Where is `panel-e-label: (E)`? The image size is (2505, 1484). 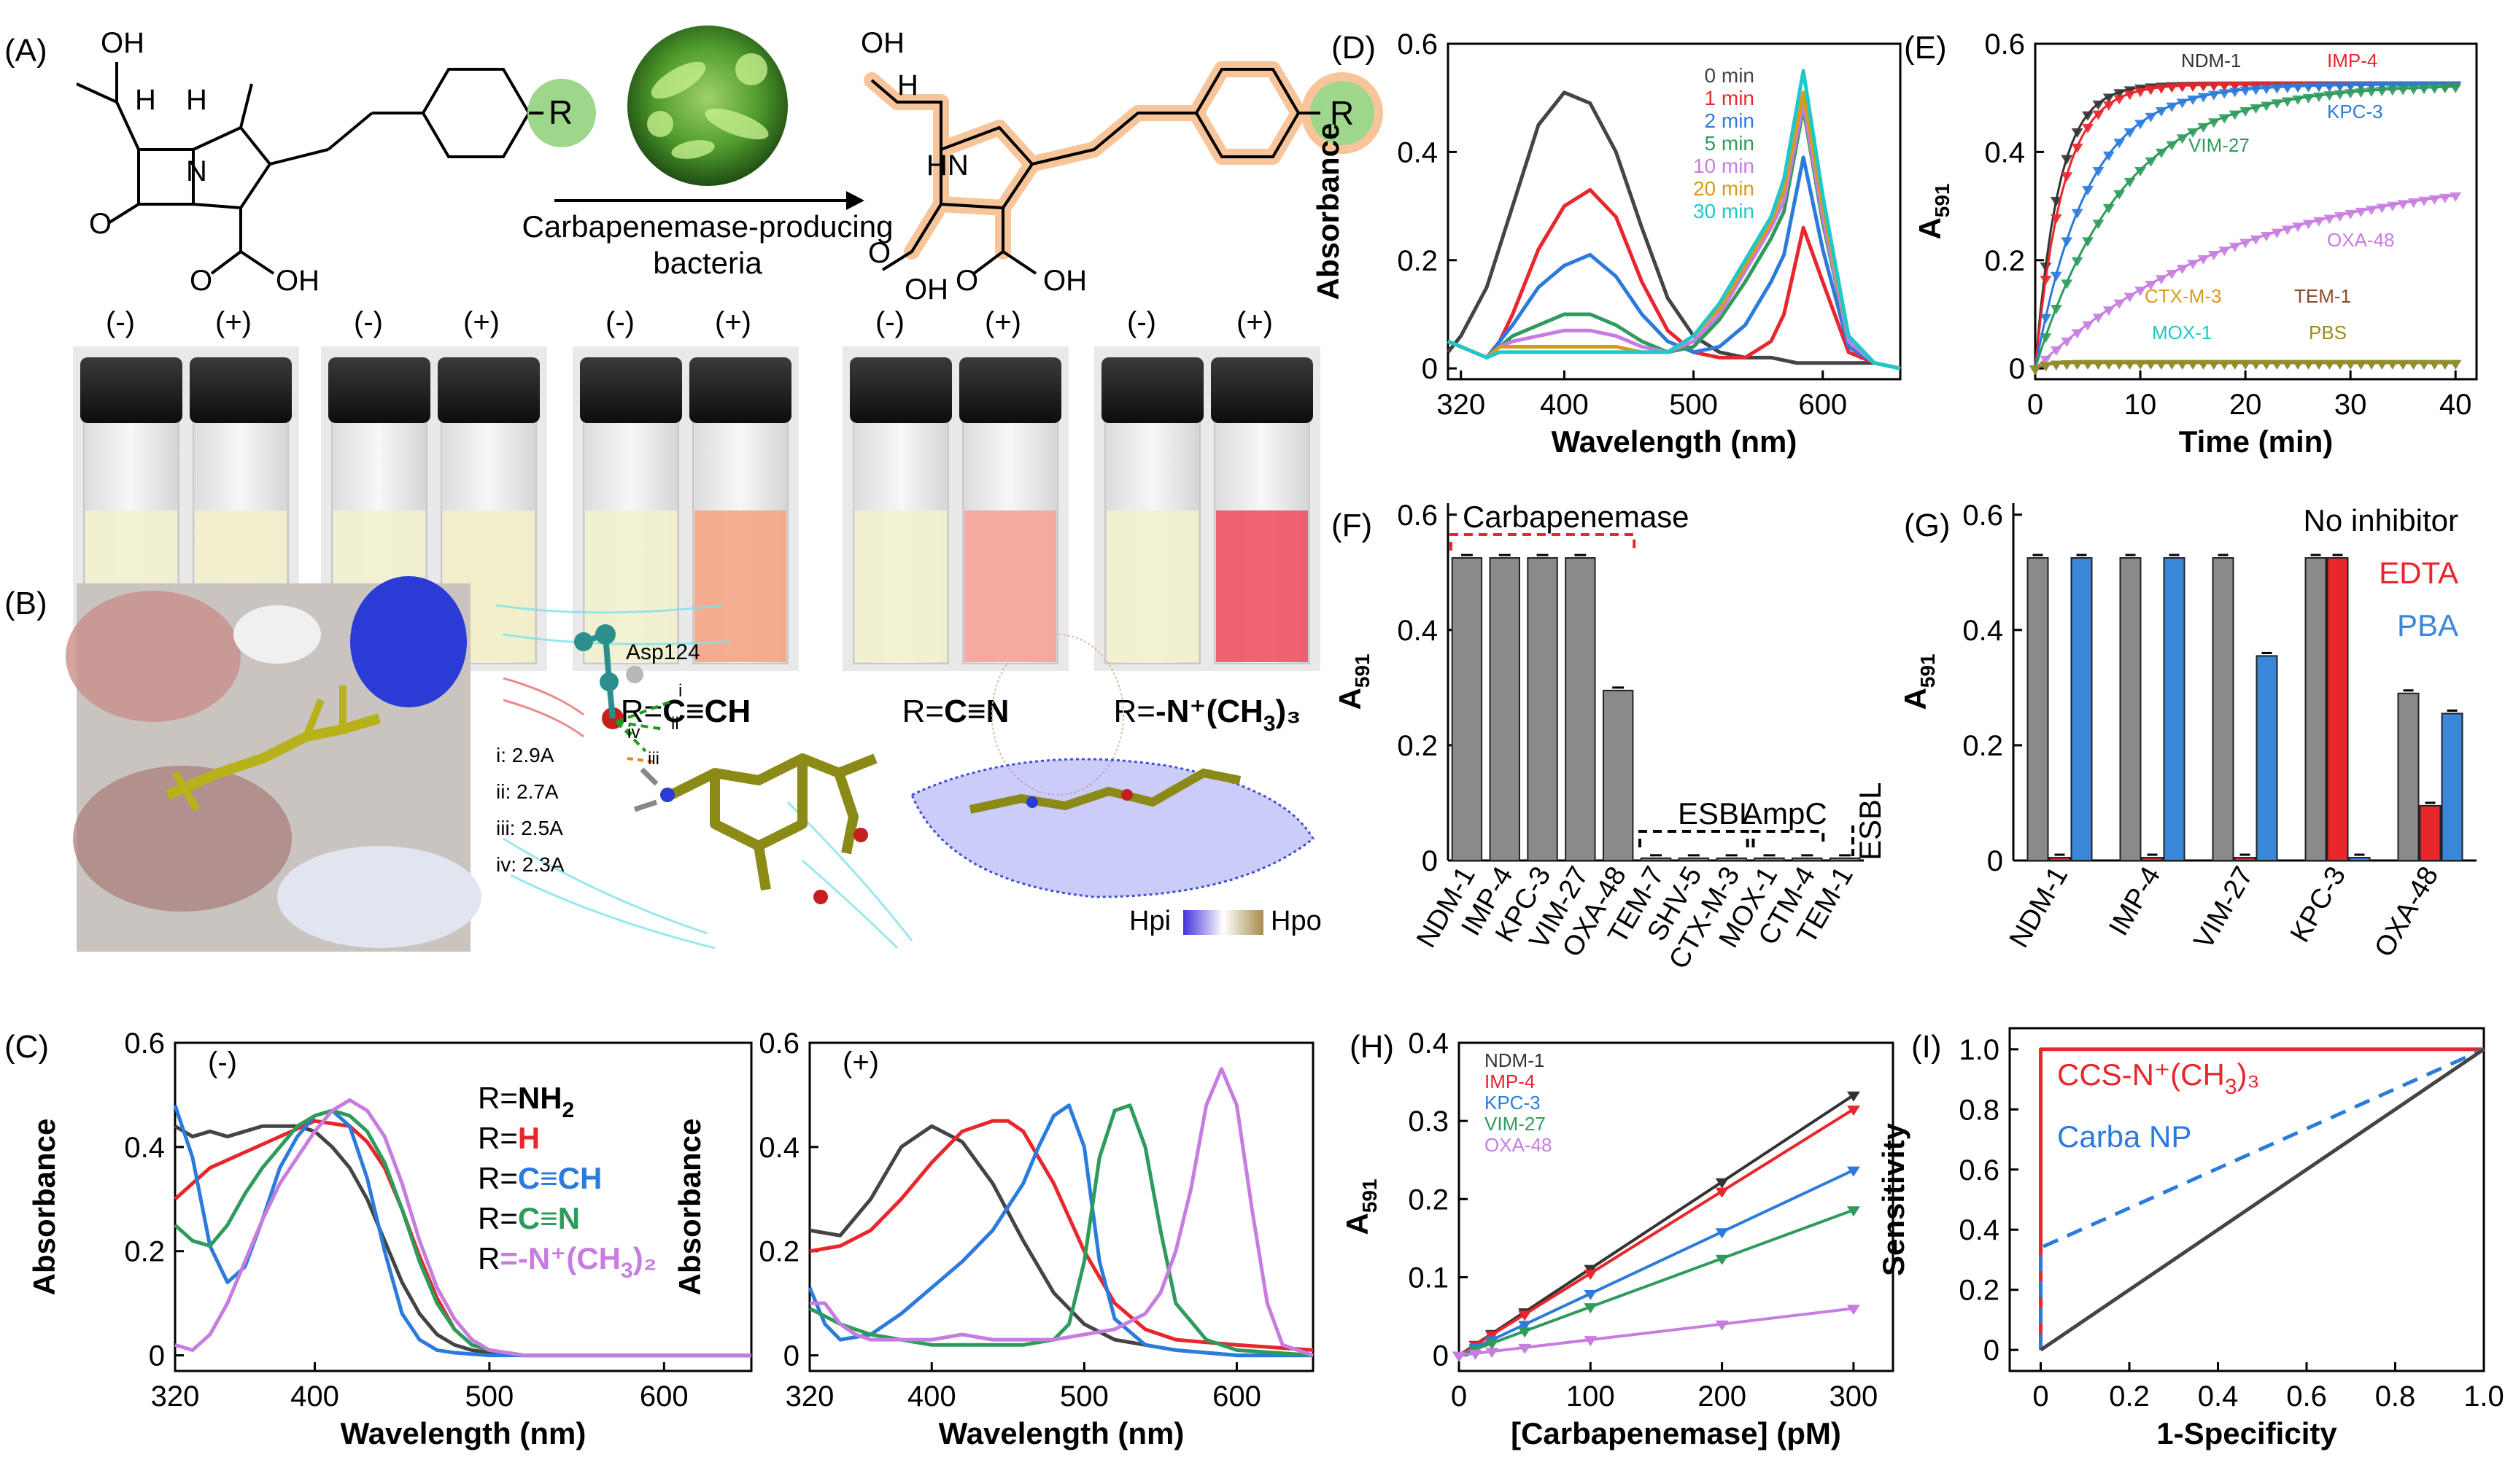
panel-e-label: (E) is located at coordinates (1925, 48).